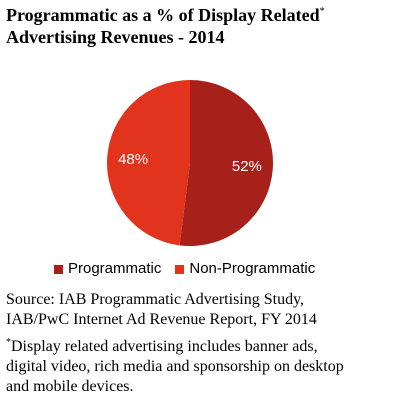  Describe the element at coordinates (58, 269) in the screenshot. I see `legend-swatch-programmatic` at that location.